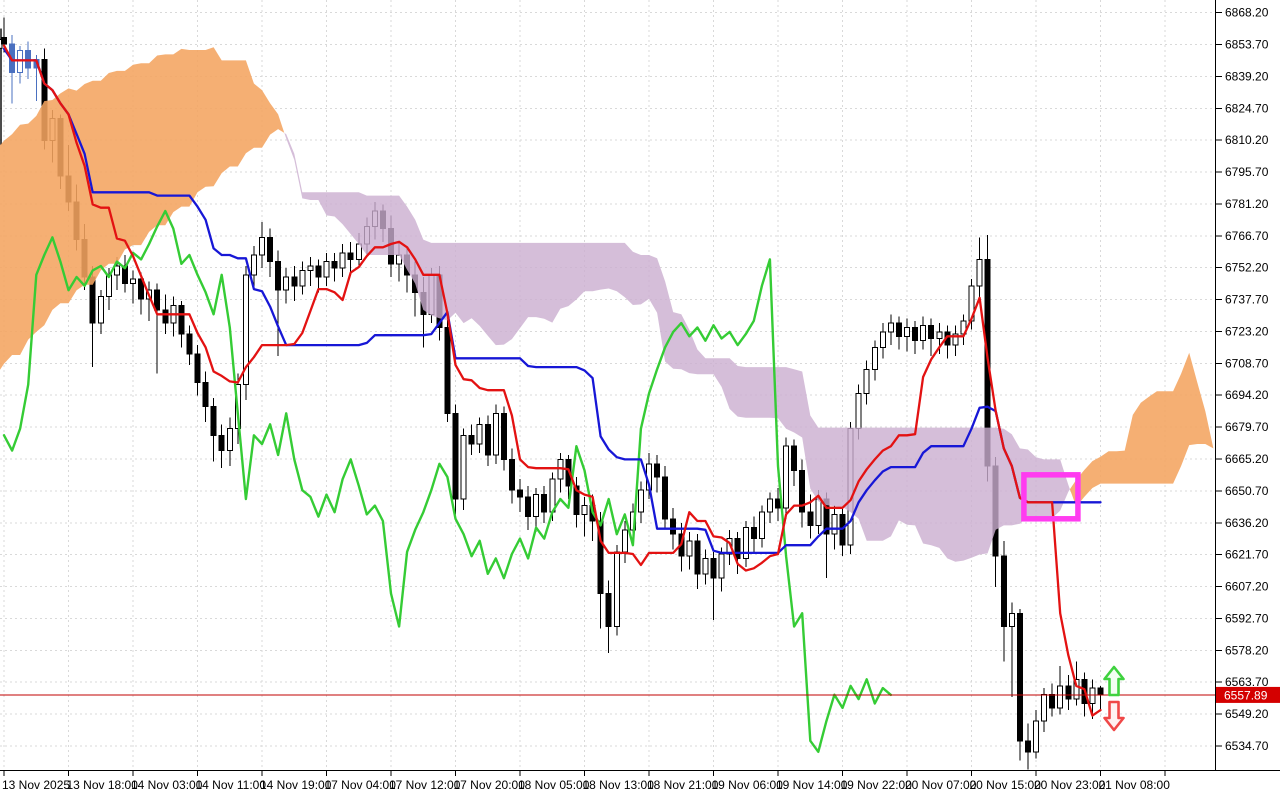  Describe the element at coordinates (1247, 172) in the screenshot. I see `price-tick-label: 6795.70` at that location.